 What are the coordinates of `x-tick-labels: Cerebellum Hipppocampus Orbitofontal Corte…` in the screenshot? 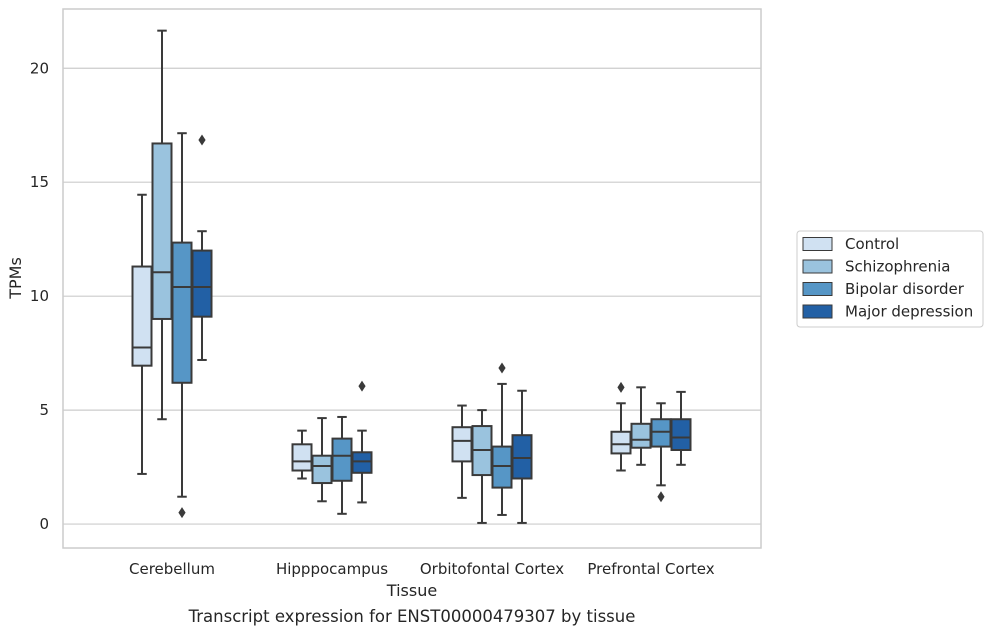 It's located at (422, 569).